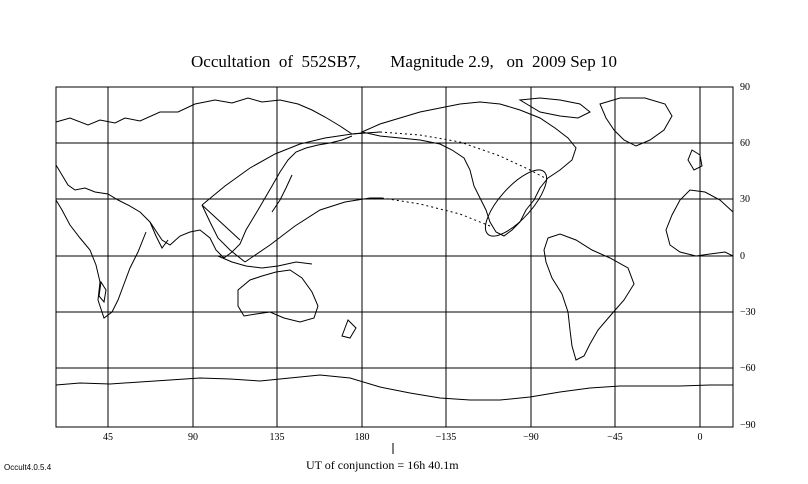 The height and width of the screenshot is (484, 808). I want to click on x-tick-180: 180, so click(362, 437).